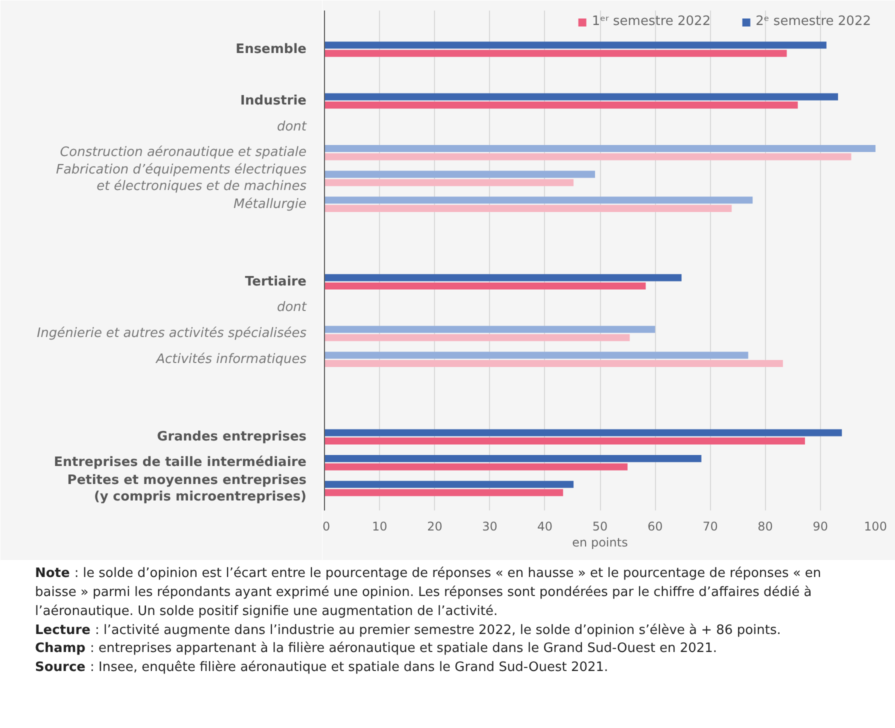 This screenshot has height=728, width=895. What do you see at coordinates (434, 527) in the screenshot?
I see `x-tick-label: 20` at bounding box center [434, 527].